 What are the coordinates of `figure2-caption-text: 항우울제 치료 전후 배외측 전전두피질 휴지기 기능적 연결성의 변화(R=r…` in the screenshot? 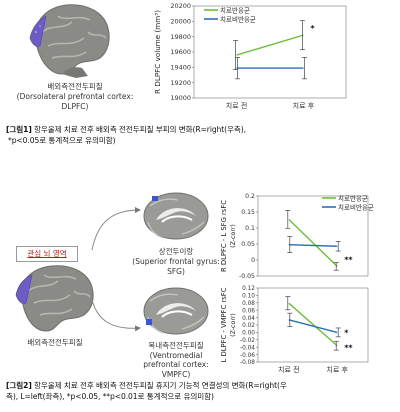 It's located at (159, 385).